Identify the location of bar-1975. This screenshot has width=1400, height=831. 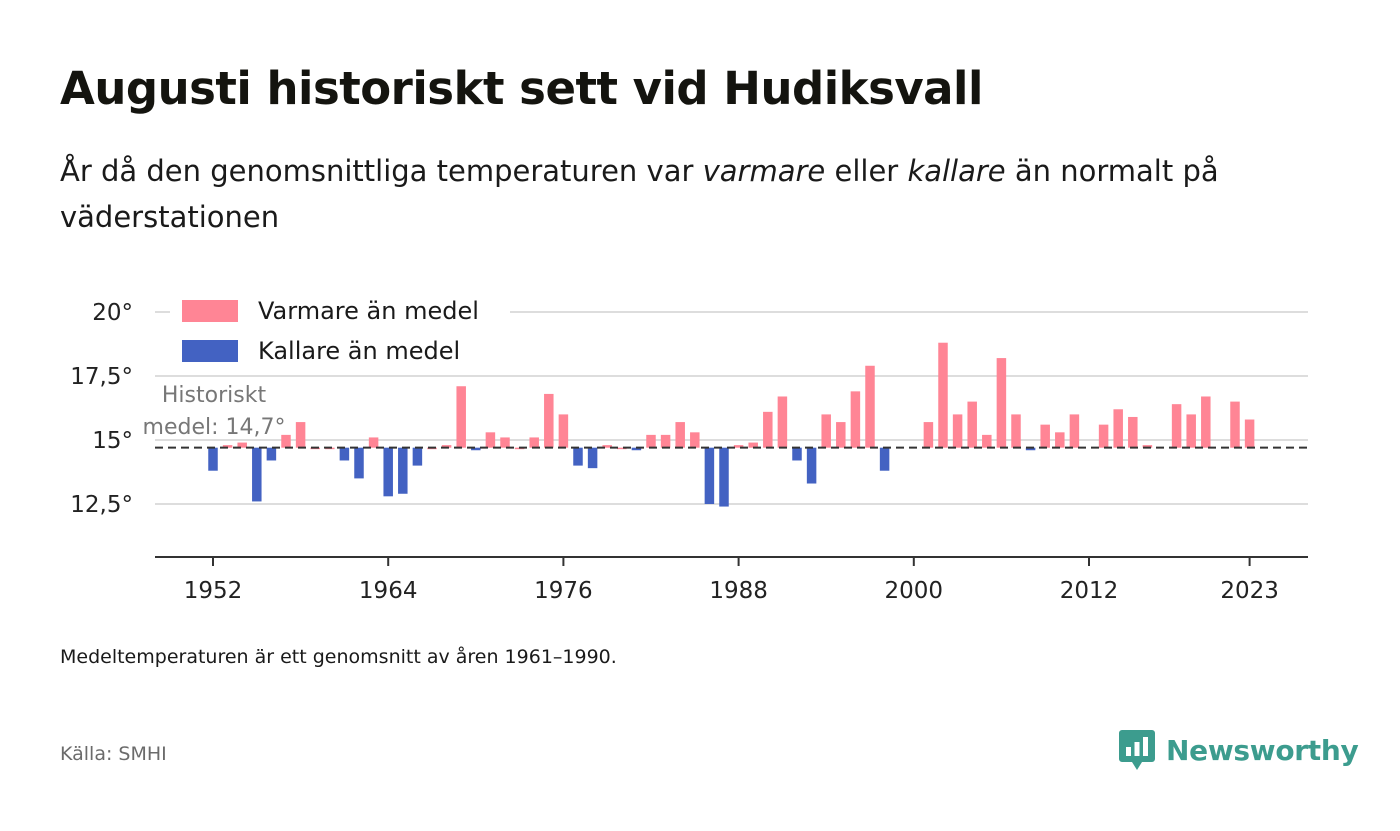
(549, 420).